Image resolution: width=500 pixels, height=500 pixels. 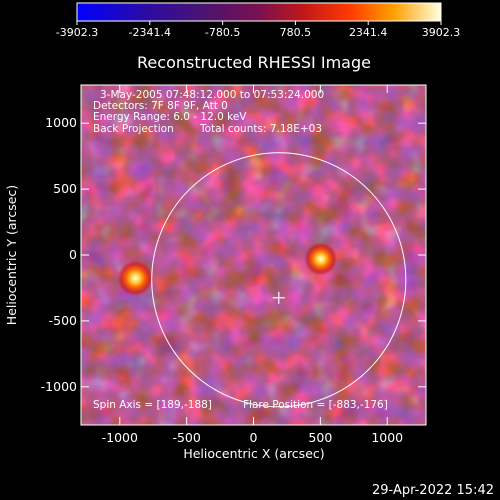 I want to click on y-tick-label: 1000, so click(x=61, y=122).